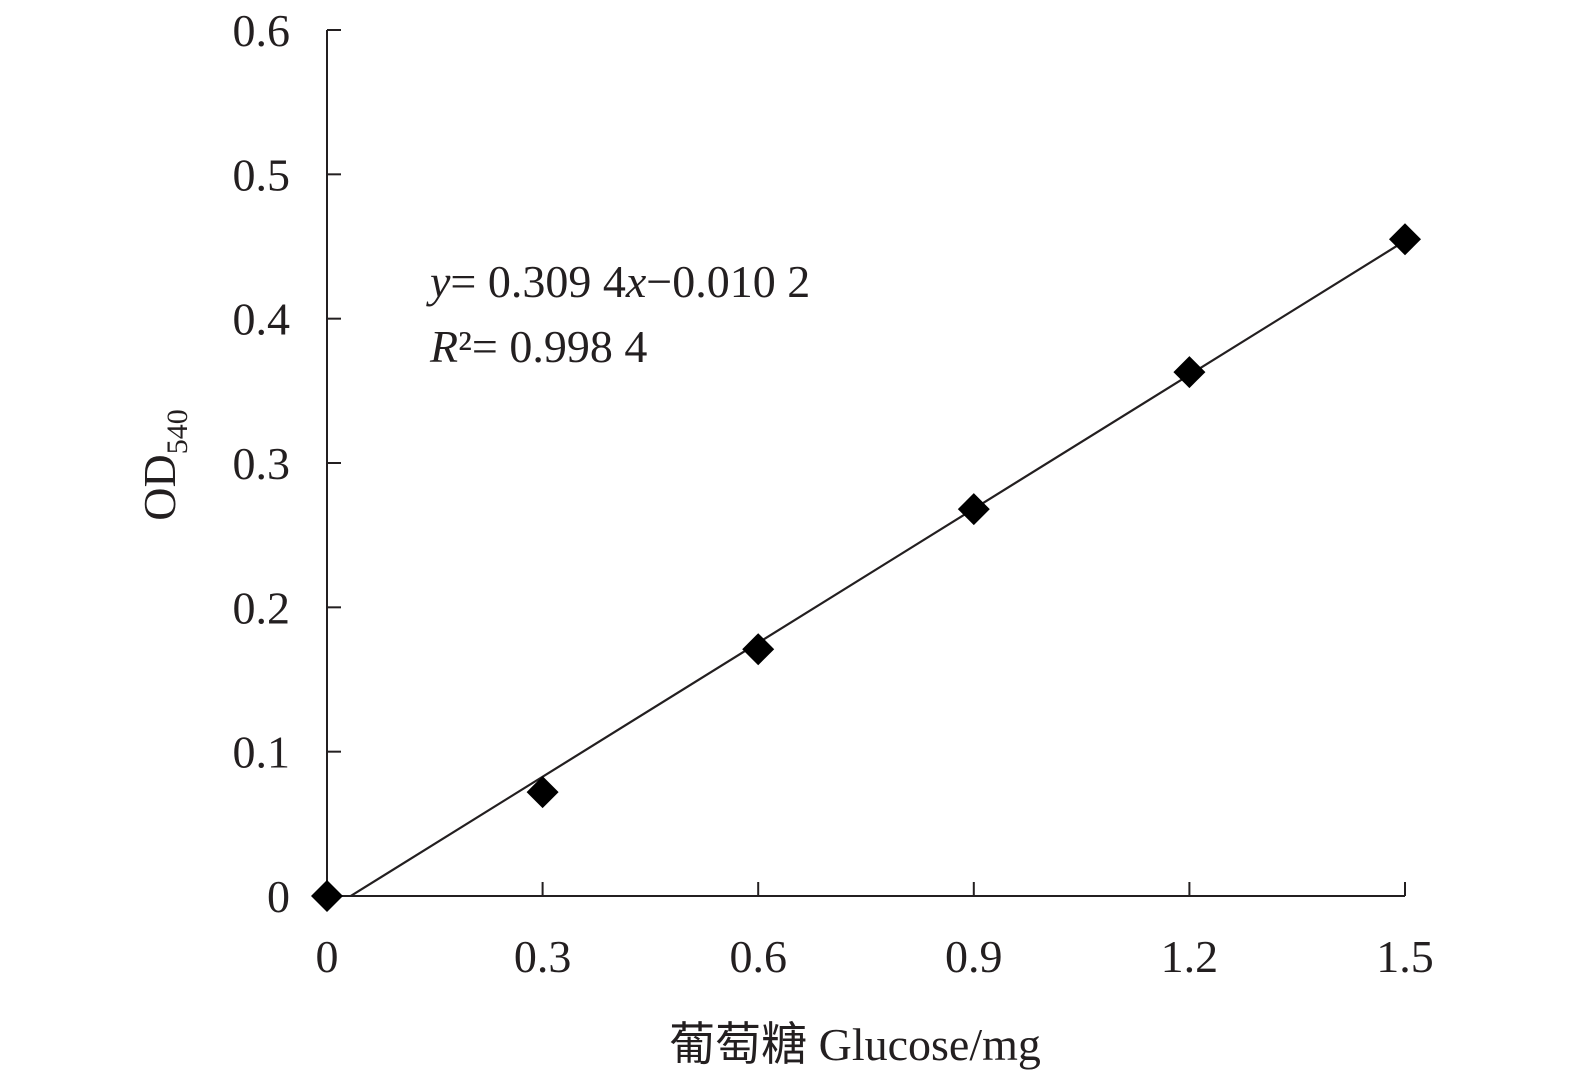 Image resolution: width=1575 pixels, height=1086 pixels. What do you see at coordinates (443, 346) in the screenshot?
I see `r-squared-var: R` at bounding box center [443, 346].